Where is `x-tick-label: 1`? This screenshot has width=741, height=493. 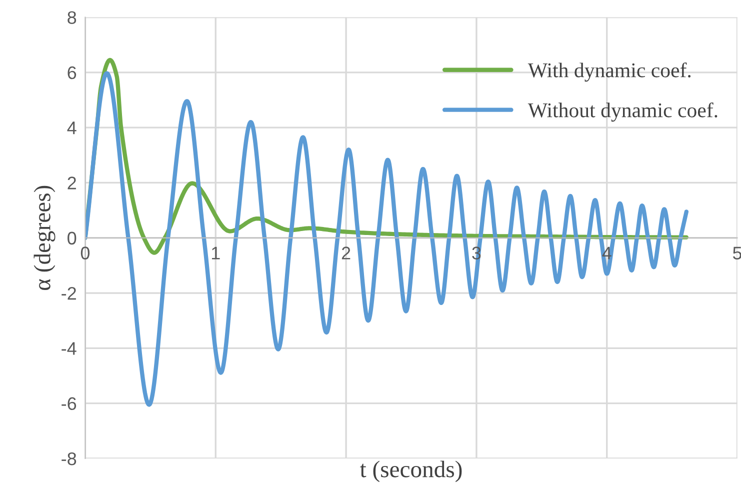
x-tick-label: 1 is located at coordinates (216, 253).